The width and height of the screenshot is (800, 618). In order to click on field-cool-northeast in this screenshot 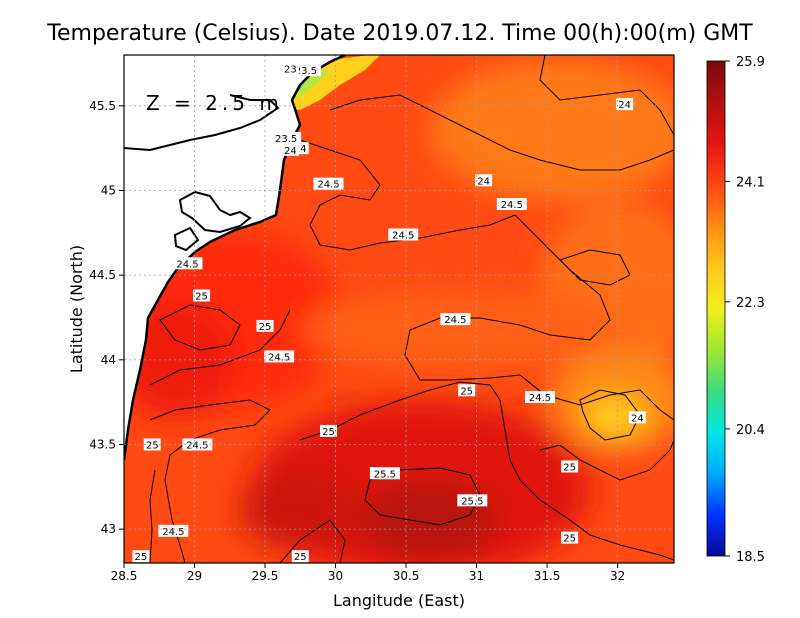, I will do `click(552, 130)`.